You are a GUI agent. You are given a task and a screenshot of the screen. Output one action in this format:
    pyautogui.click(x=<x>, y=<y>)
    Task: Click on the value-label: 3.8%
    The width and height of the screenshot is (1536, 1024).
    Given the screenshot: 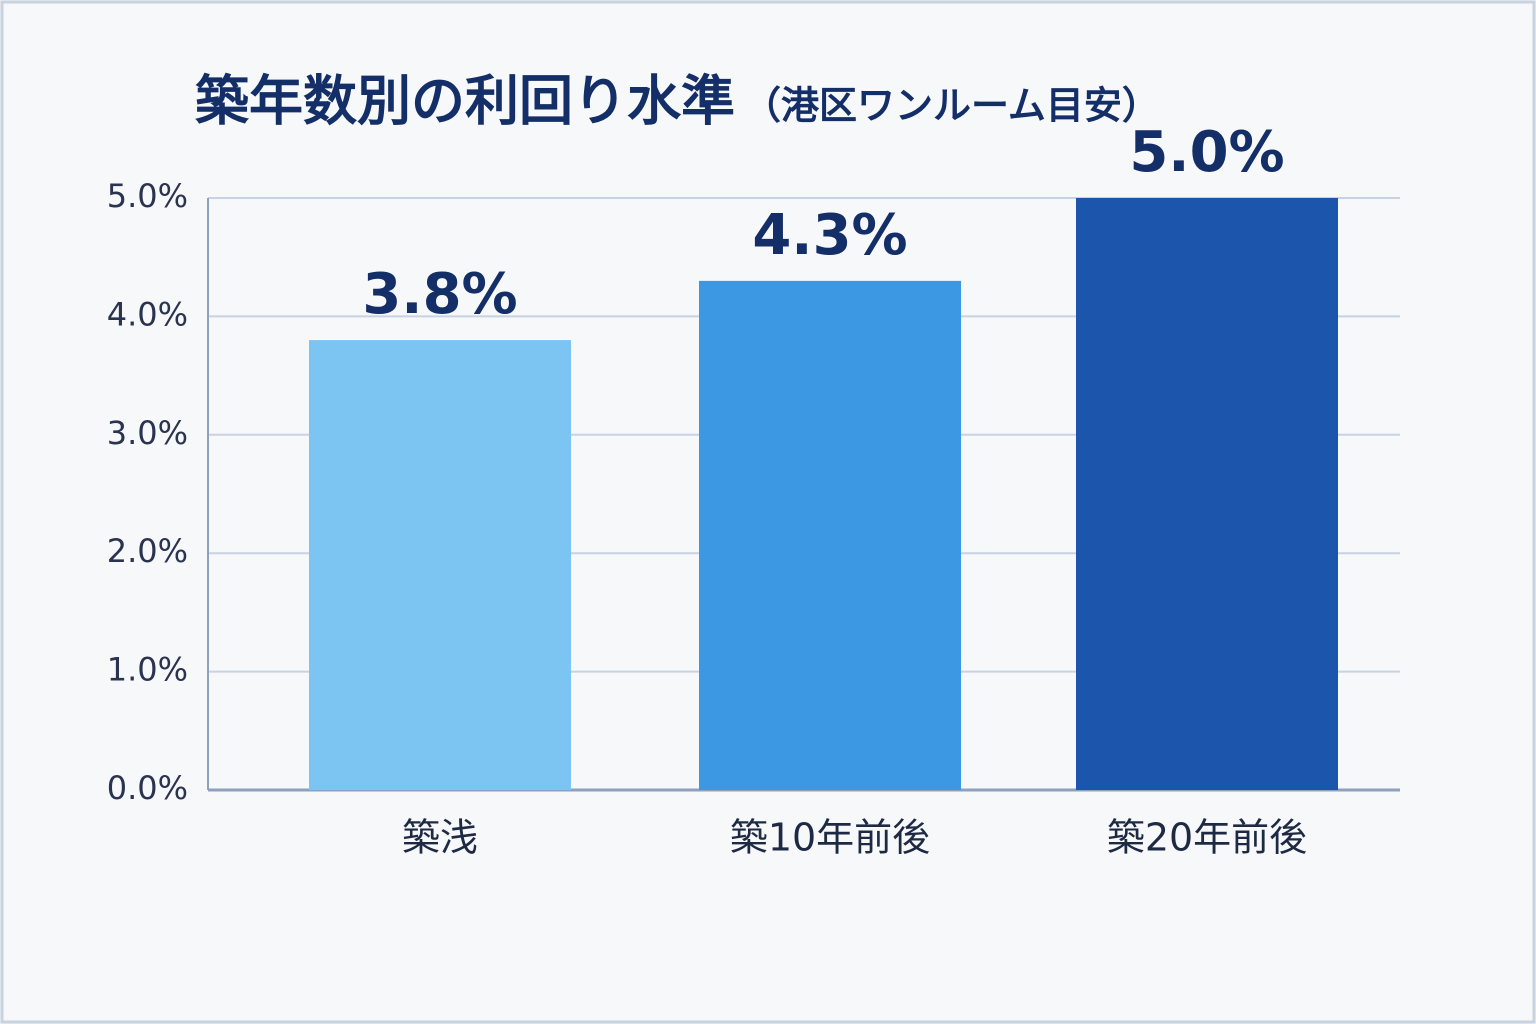 What is the action you would take?
    pyautogui.click(x=439, y=294)
    